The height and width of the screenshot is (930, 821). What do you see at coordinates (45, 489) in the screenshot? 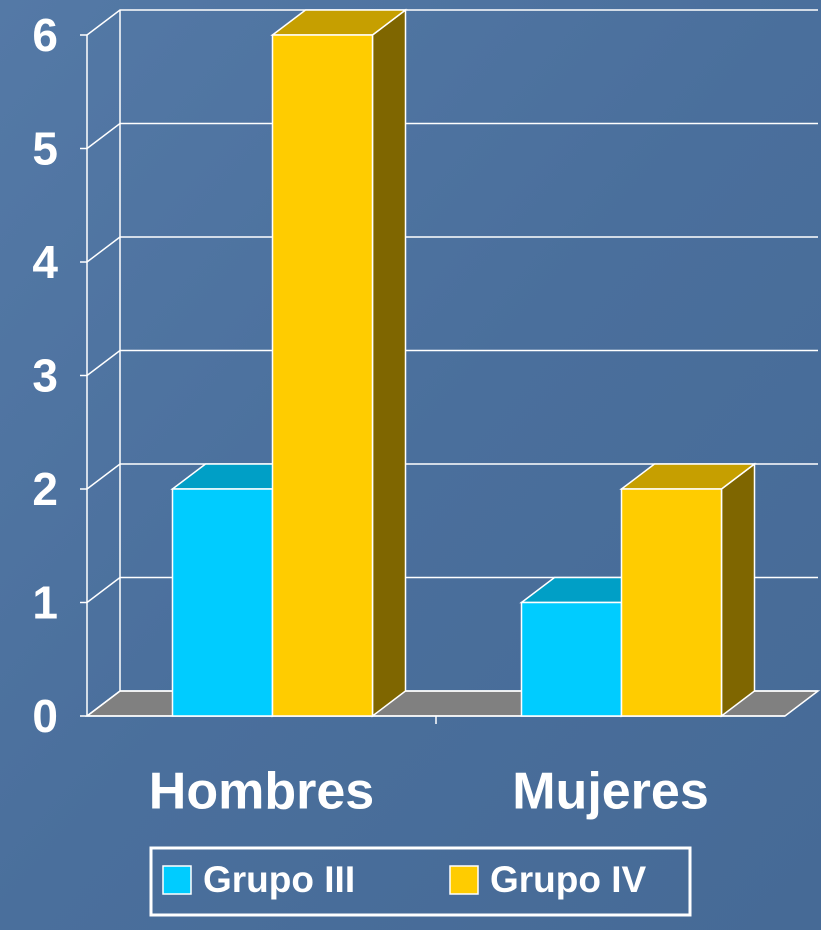
I see `y-tick-label: 2` at bounding box center [45, 489].